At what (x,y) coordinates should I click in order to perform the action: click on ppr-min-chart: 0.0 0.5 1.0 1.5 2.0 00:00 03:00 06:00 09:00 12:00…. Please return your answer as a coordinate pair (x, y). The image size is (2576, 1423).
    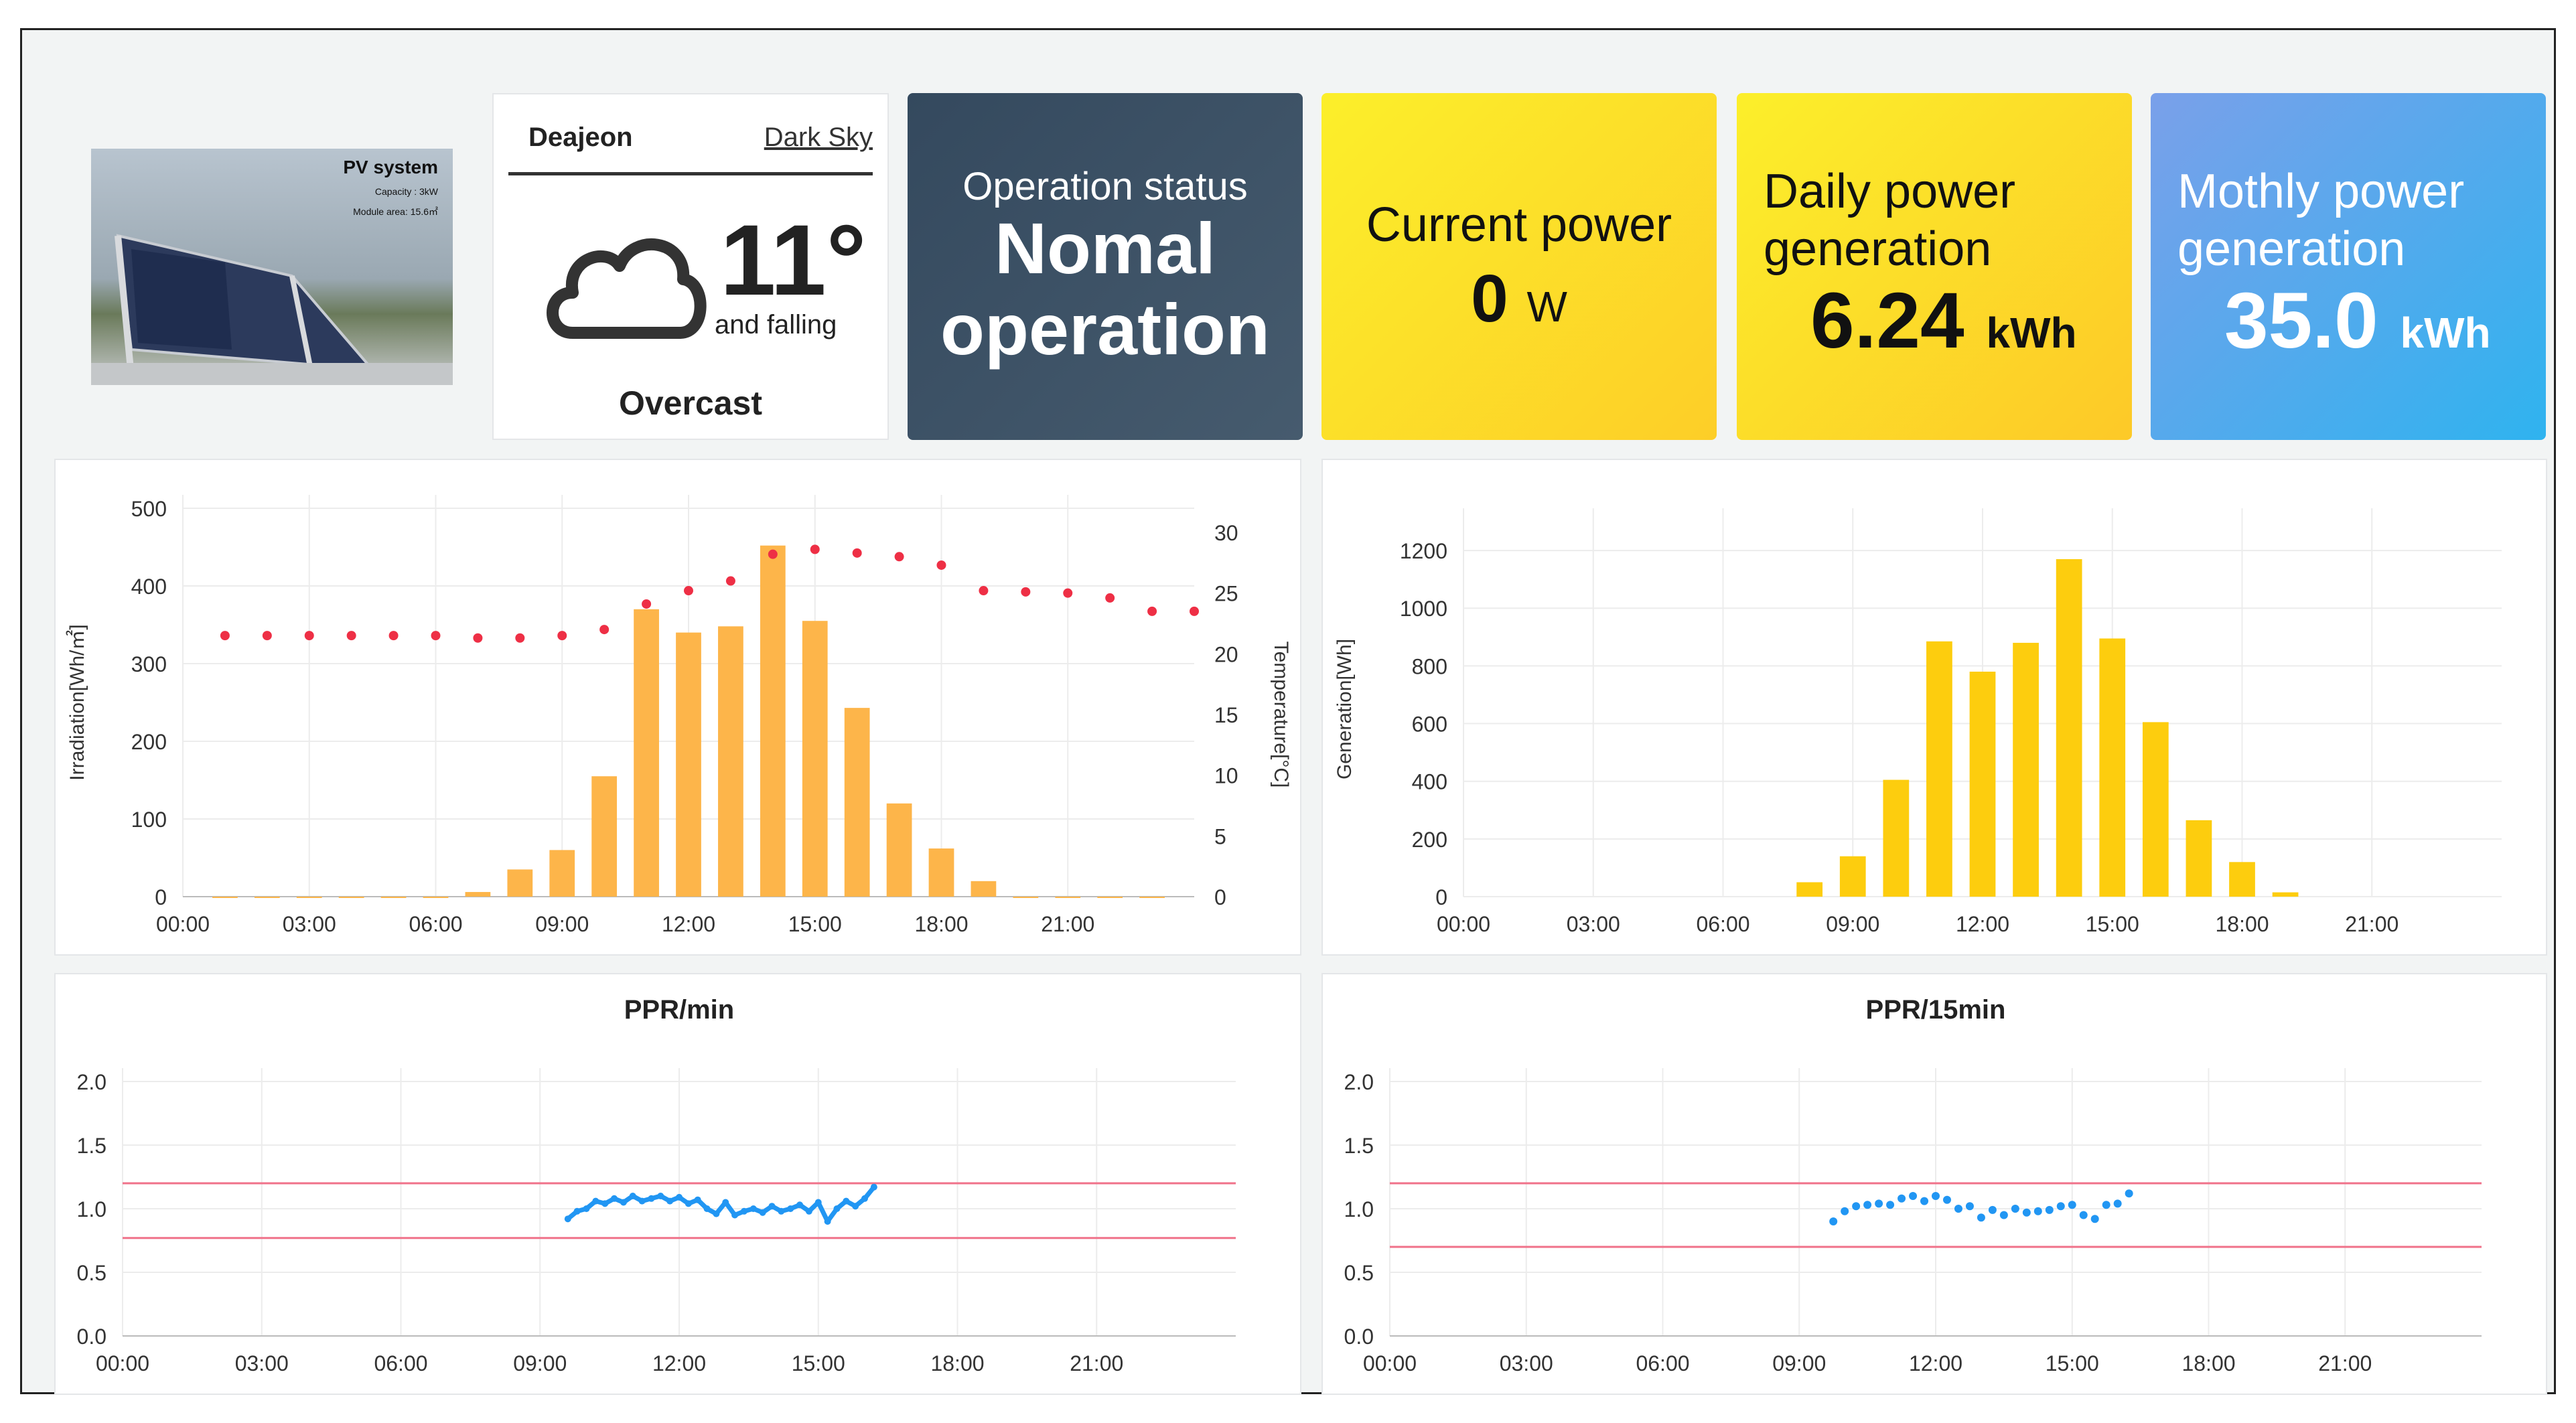
    Looking at the image, I should click on (677, 1184).